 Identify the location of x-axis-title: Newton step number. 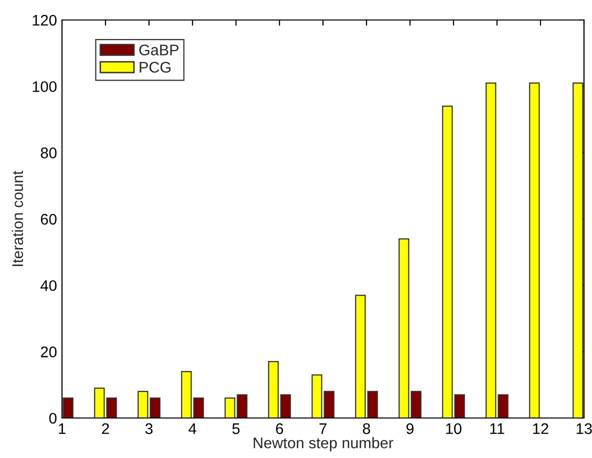
(324, 444).